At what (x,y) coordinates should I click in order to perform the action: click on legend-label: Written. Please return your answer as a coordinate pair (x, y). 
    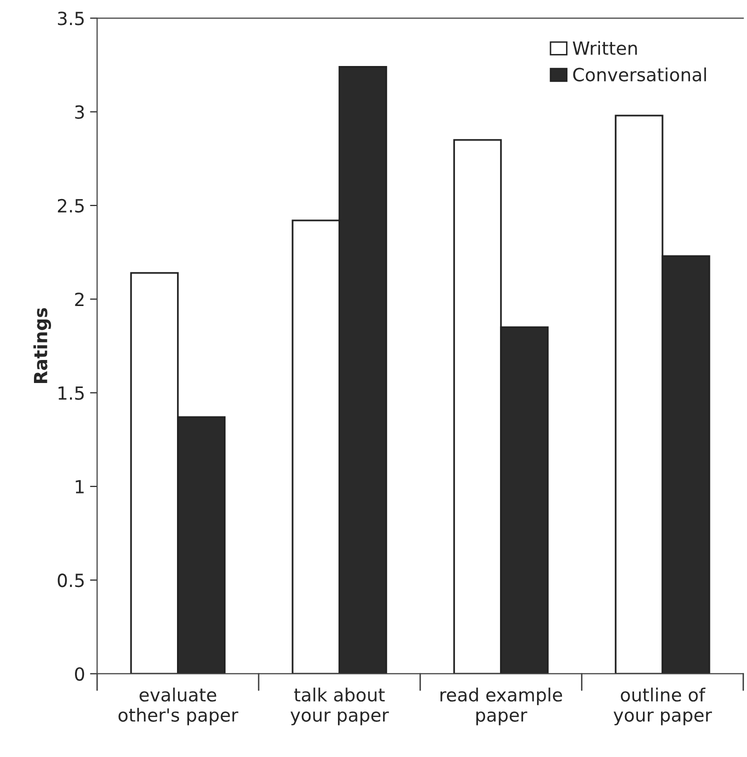
    Looking at the image, I should click on (604, 47).